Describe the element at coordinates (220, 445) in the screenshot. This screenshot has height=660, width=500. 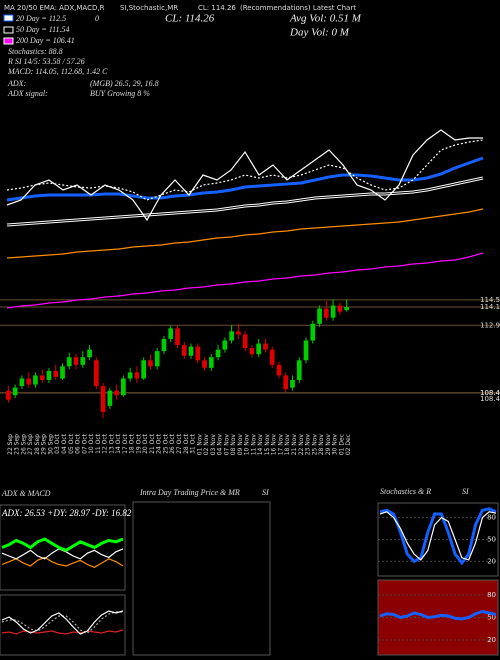
I see `x-tick-label: 04 Nov` at that location.